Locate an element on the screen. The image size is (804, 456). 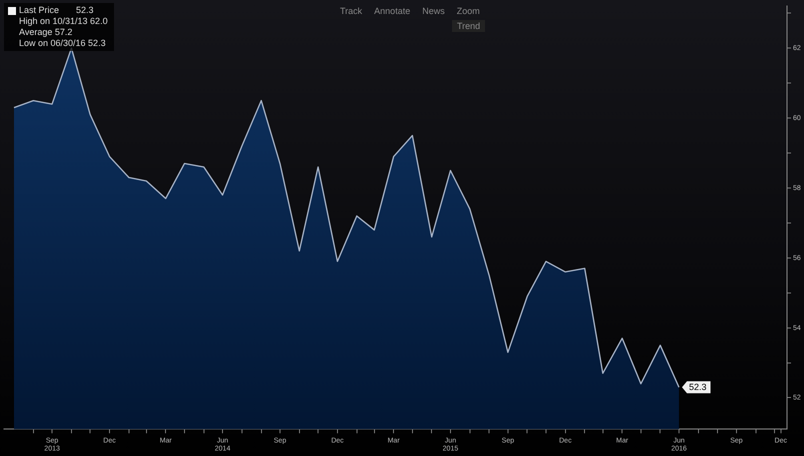
annotation: Track is located at coordinates (351, 11).